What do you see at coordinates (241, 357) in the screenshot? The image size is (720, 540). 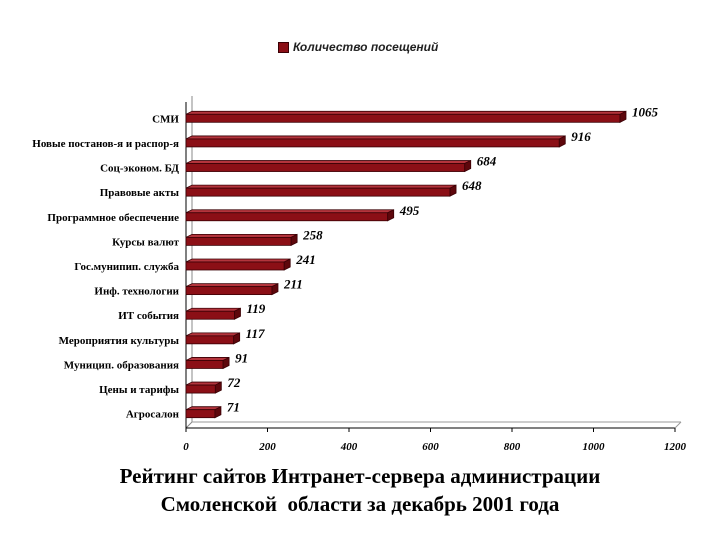 I see `value-label: 91` at bounding box center [241, 357].